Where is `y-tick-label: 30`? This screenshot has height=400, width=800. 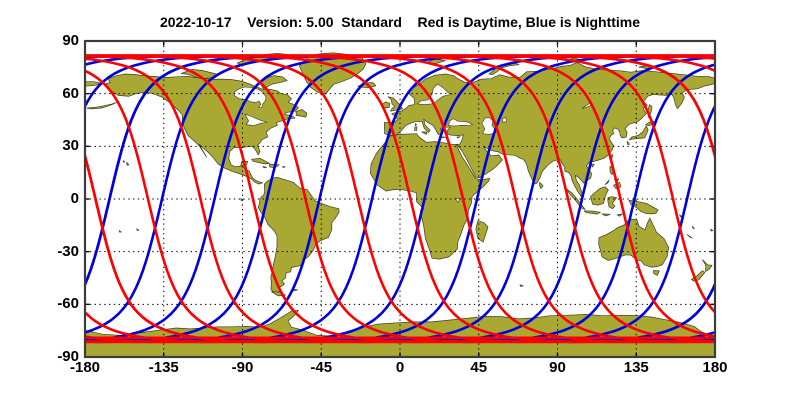
y-tick-label: 30 is located at coordinates (70, 146).